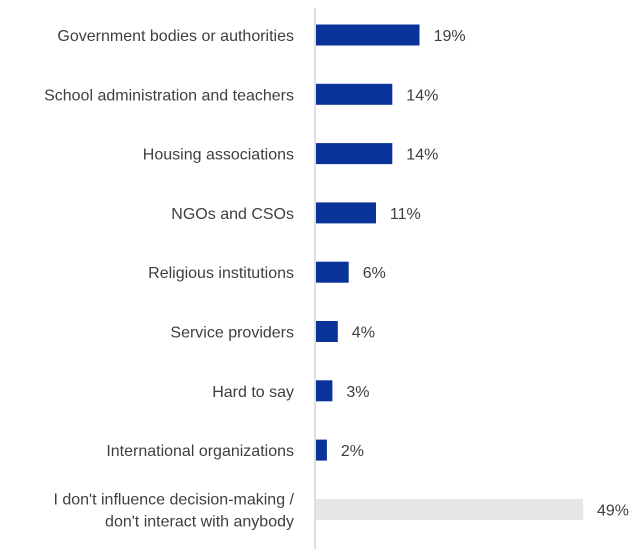  I want to click on category-label-line: I don't influence decision-making /, so click(173, 499).